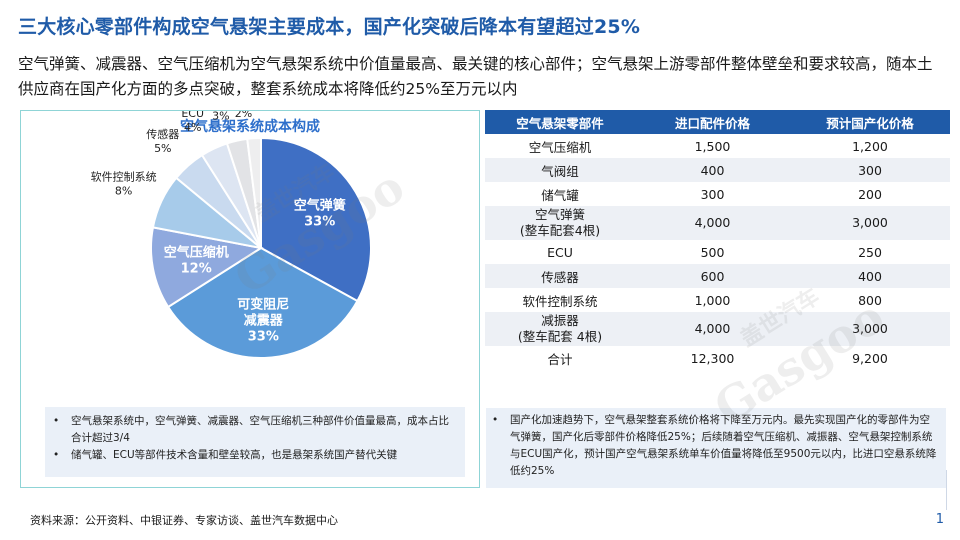 This screenshot has width=960, height=540. What do you see at coordinates (712, 122) in the screenshot?
I see `table-header-import: 进口配件价格` at bounding box center [712, 122].